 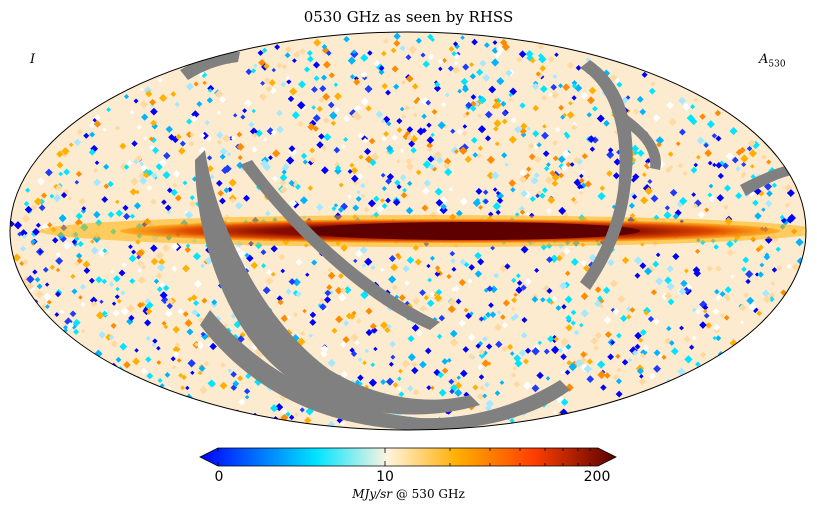 I want to click on colorbar-min-label: 0, so click(x=219, y=477).